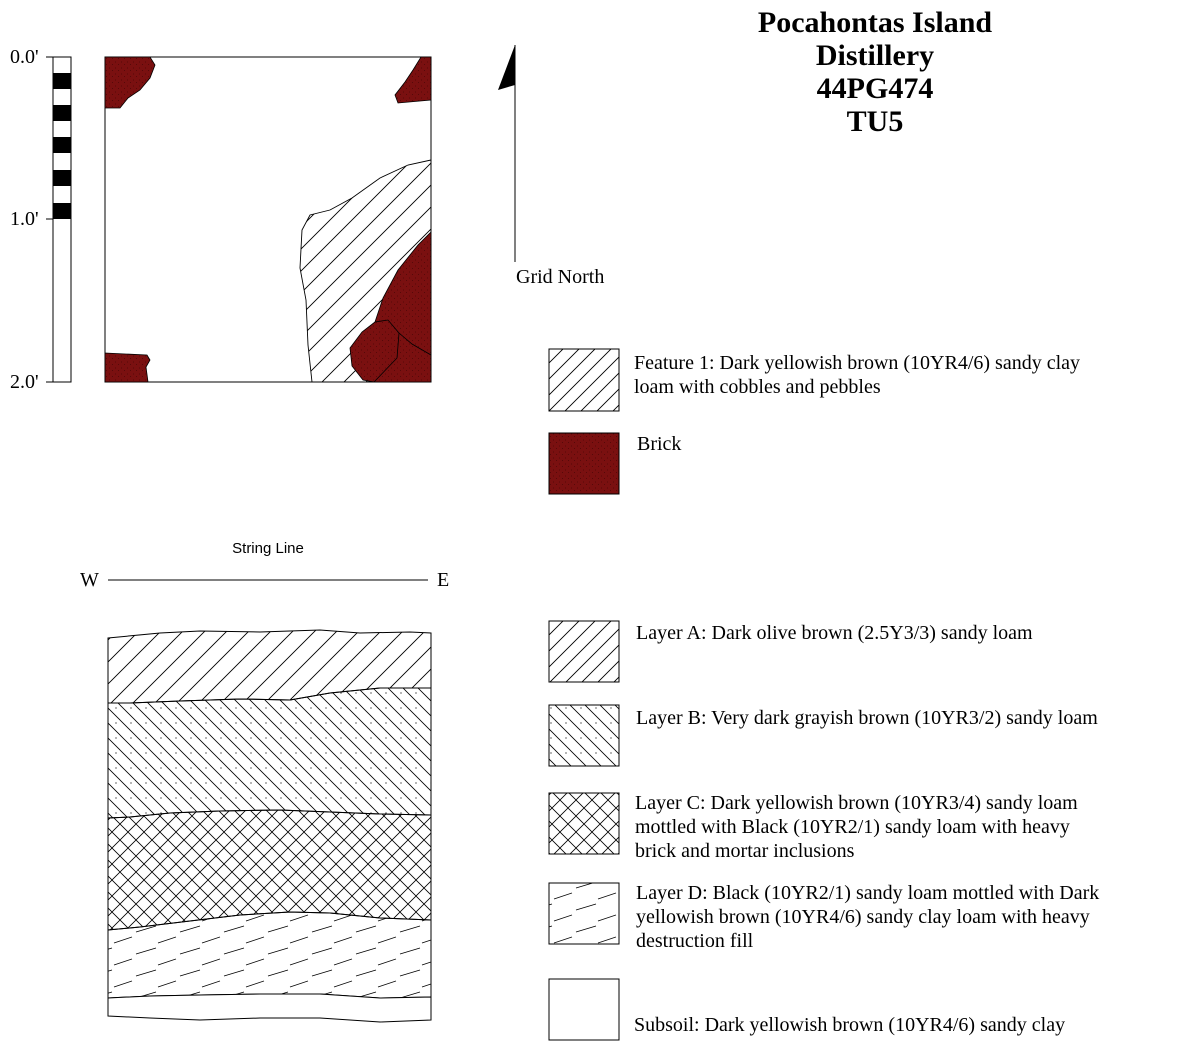 The height and width of the screenshot is (1042, 1202). I want to click on scale-bar, so click(59, 219).